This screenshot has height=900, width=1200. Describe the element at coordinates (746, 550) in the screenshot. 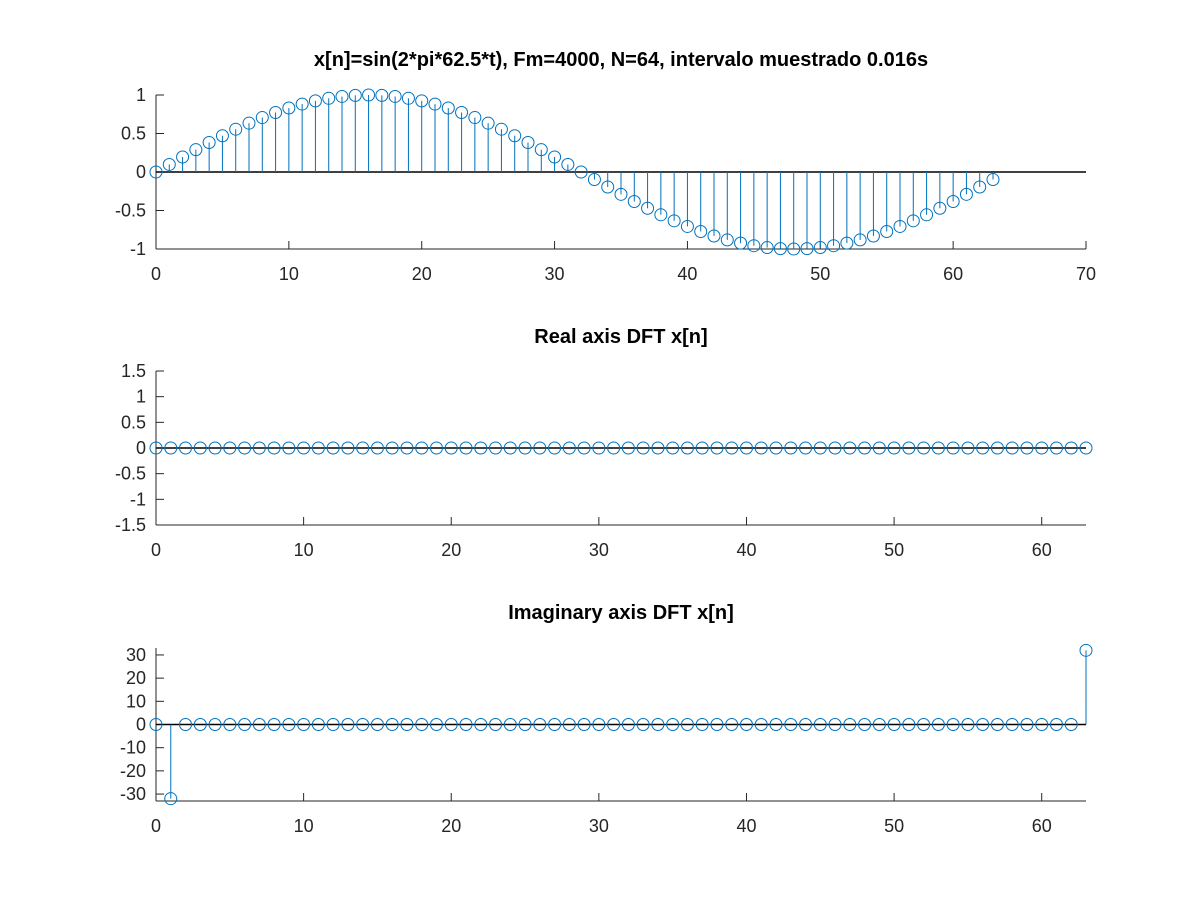

I see `x-tick-label: 40` at that location.